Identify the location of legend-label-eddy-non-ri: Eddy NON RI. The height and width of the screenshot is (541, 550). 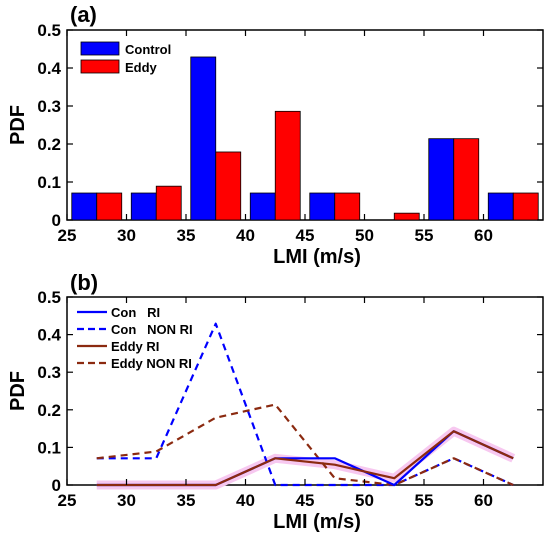
(151, 363).